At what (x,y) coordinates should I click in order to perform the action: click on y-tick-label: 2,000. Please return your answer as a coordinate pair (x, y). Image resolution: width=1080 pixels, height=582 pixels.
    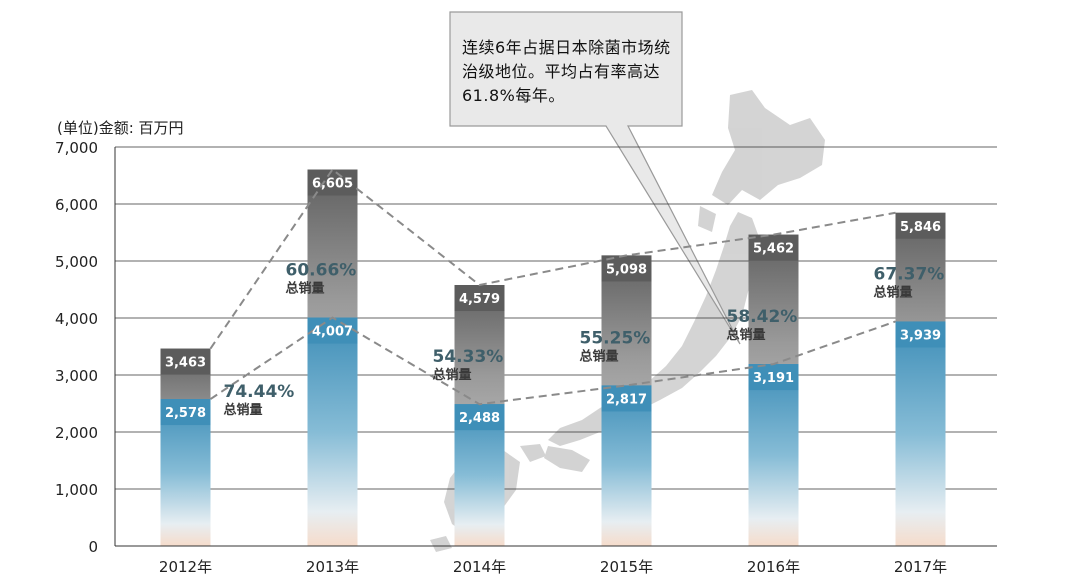
    Looking at the image, I should click on (76, 433).